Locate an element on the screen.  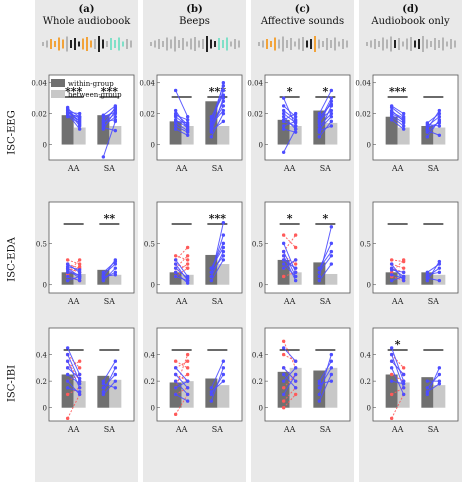
x-tick-label: AA is located at coordinates (181, 301).